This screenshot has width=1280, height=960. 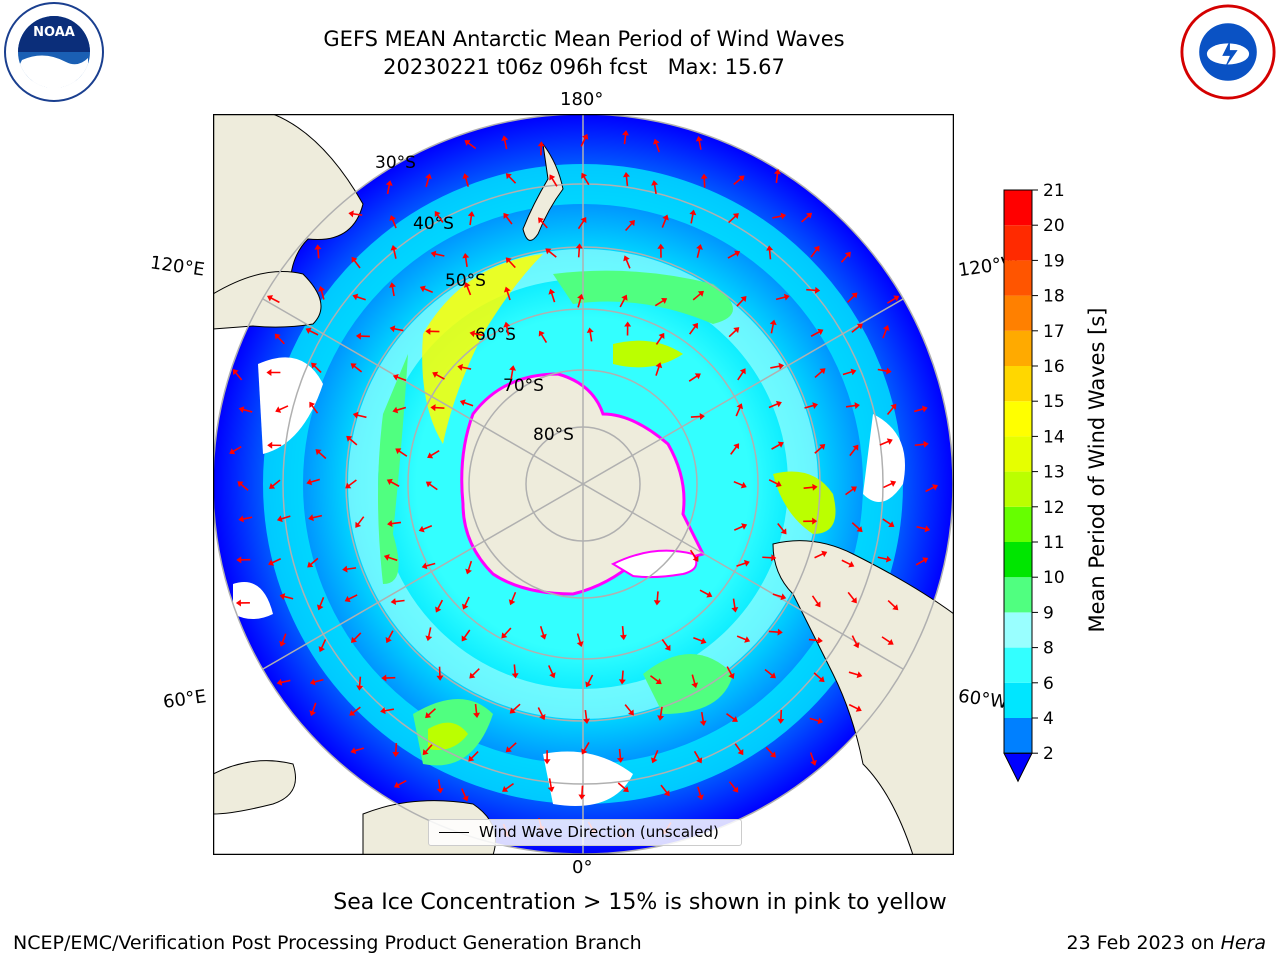 I want to click on lat-label-40s: 40°S, so click(x=433, y=224).